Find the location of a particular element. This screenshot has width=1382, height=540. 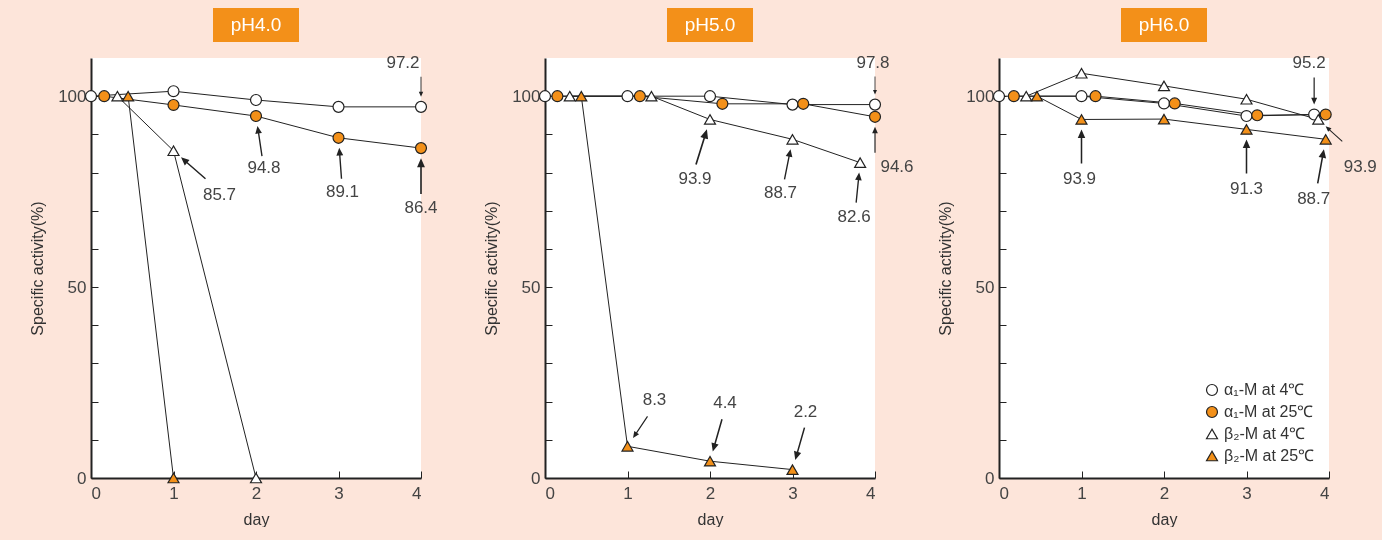

chart-title: pH4.0 is located at coordinates (256, 24).